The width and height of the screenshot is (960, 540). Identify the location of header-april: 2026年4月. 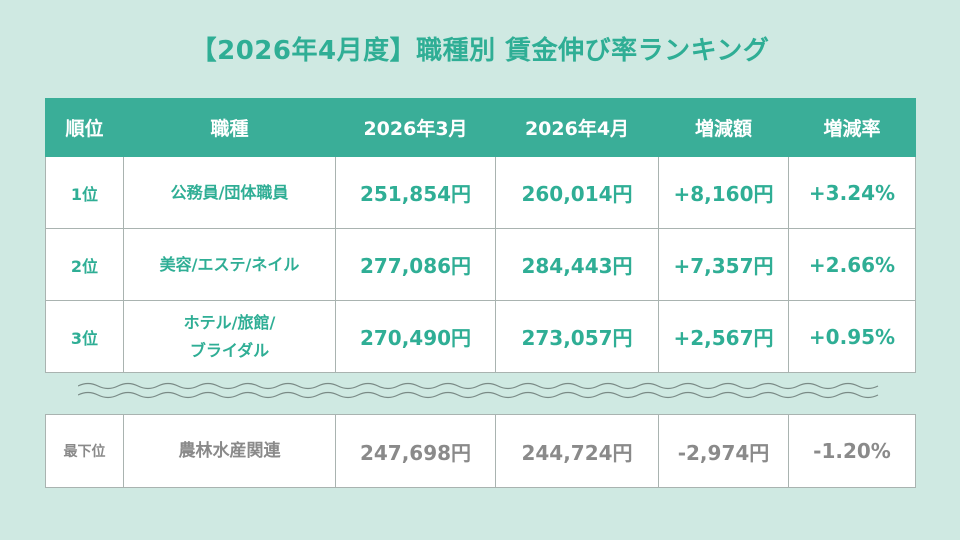
(577, 127).